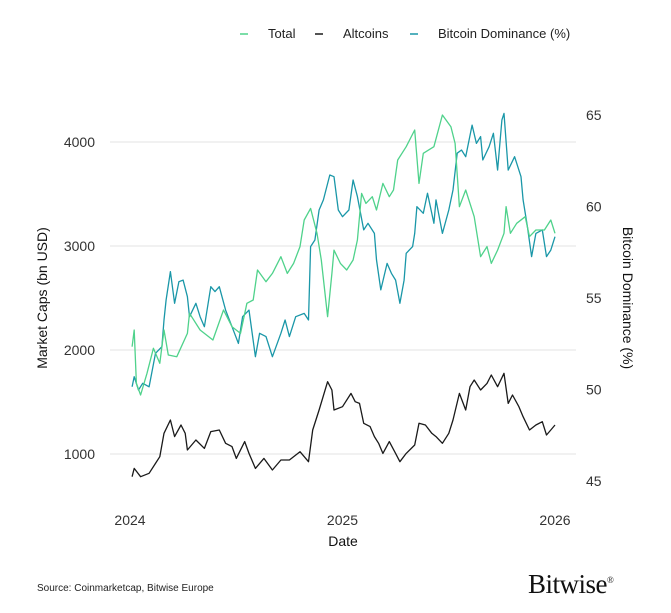 This screenshot has width=671, height=613. What do you see at coordinates (129, 520) in the screenshot?
I see `x-tick-label: 2024` at bounding box center [129, 520].